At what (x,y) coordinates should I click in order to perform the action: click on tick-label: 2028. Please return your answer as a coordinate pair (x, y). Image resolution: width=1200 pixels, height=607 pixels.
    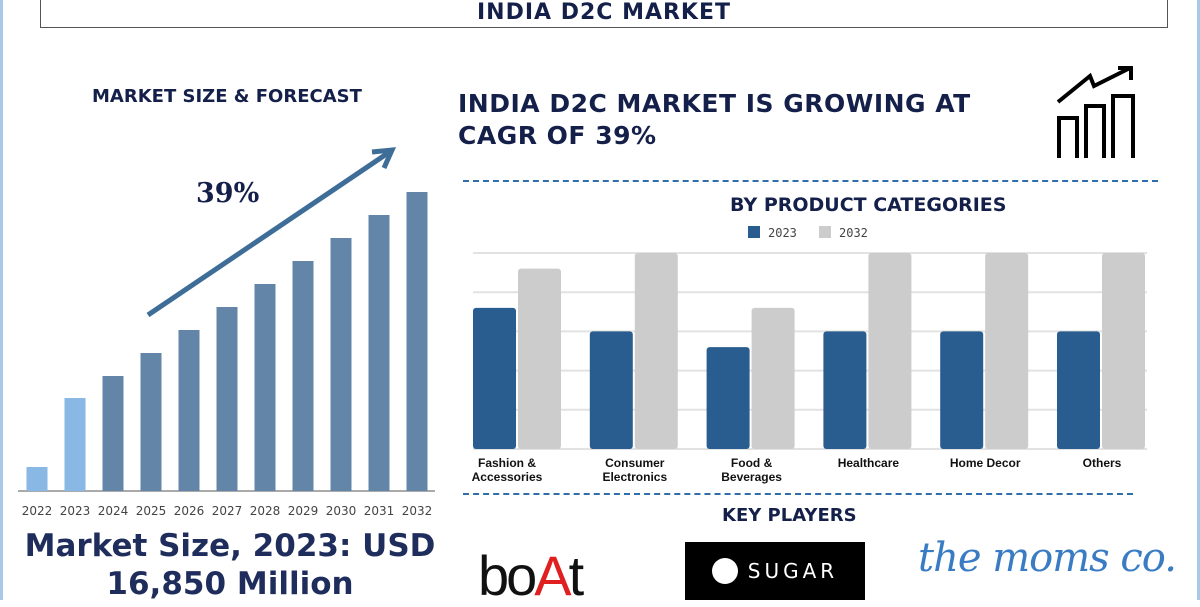
    Looking at the image, I should click on (265, 511).